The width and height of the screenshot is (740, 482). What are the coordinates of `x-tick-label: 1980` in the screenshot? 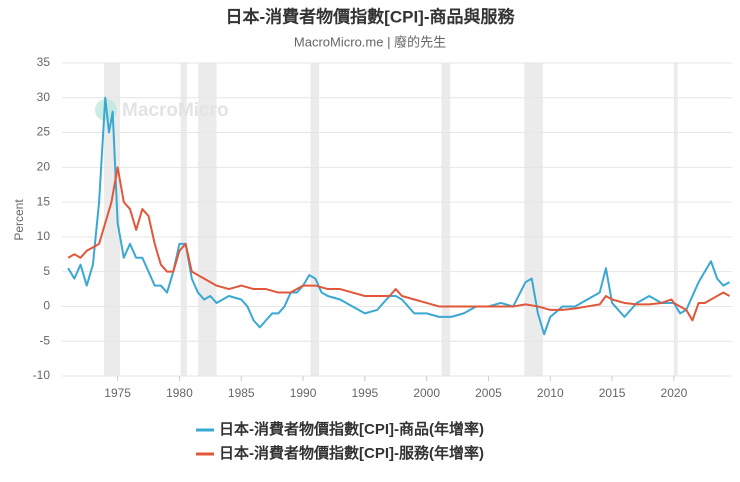 It's located at (179, 393).